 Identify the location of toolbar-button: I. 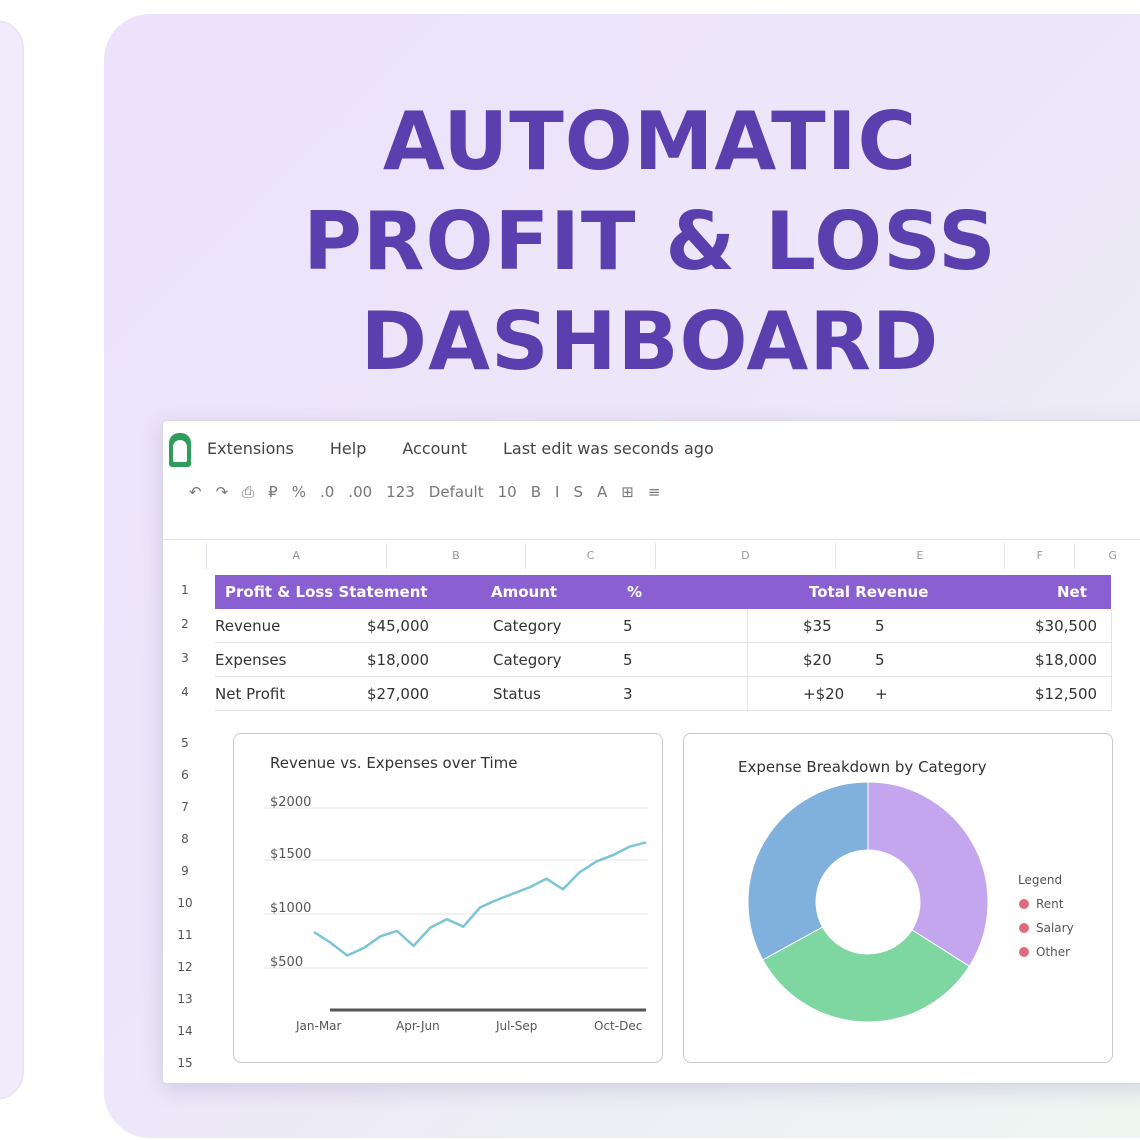
(557, 492).